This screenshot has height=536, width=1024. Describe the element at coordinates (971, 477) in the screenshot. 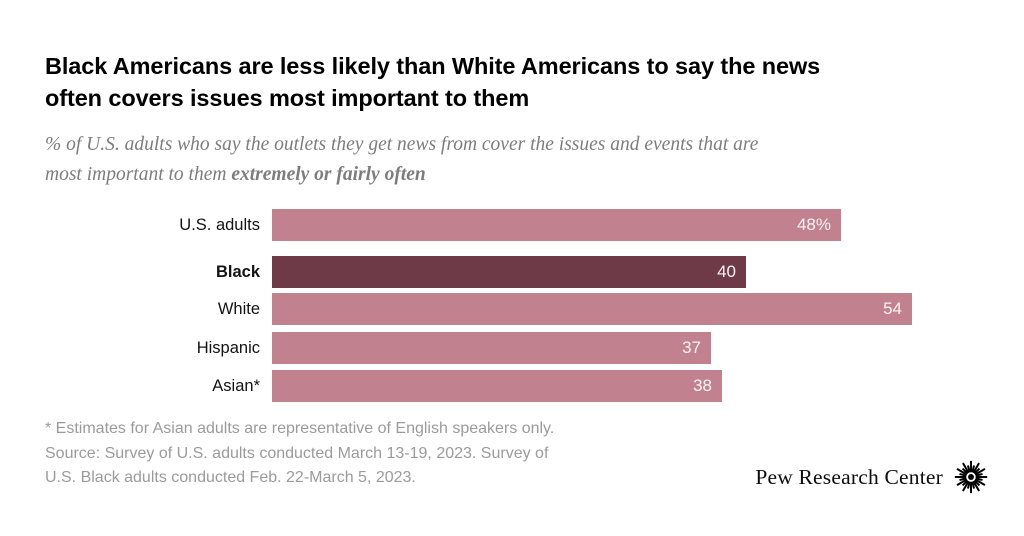

I see `pew-sunburst-icon` at that location.